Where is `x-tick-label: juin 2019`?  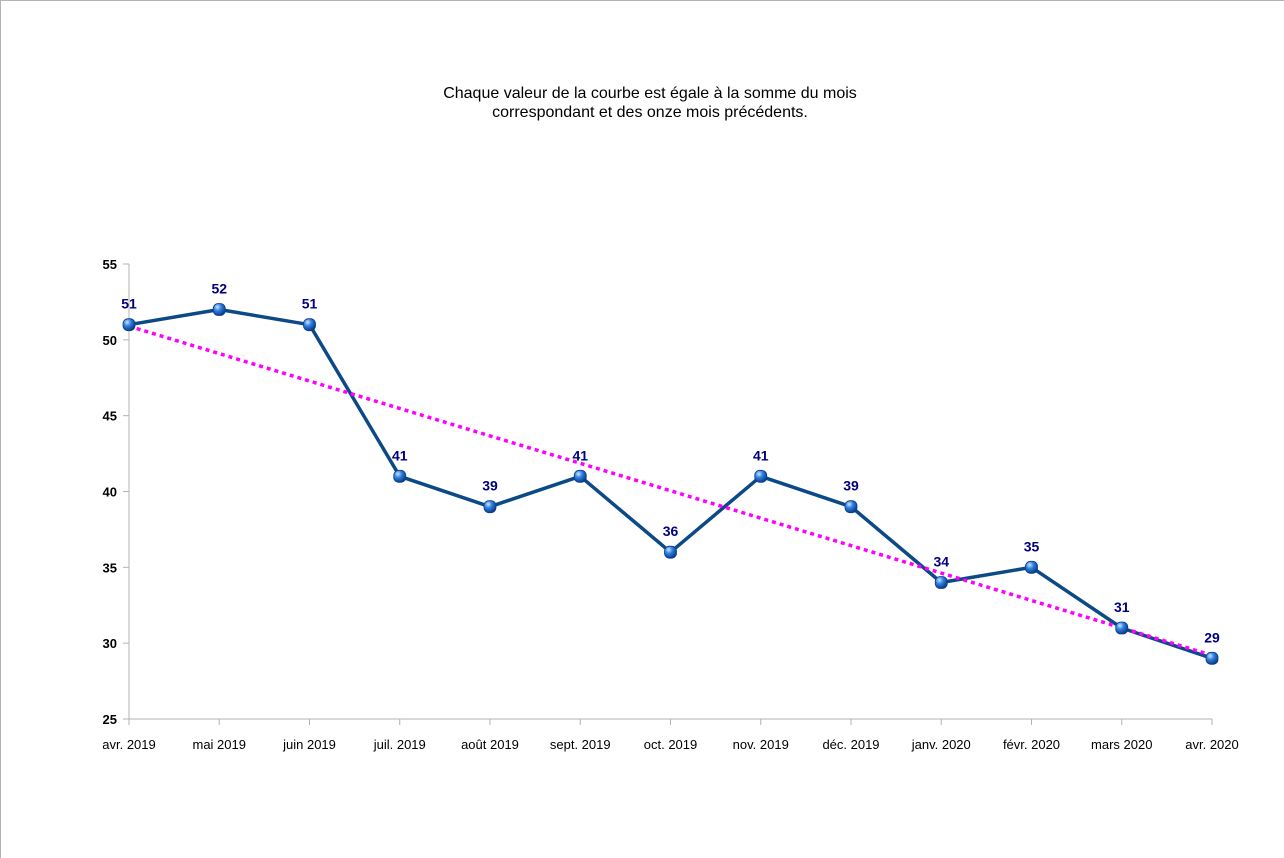 x-tick-label: juin 2019 is located at coordinates (309, 744).